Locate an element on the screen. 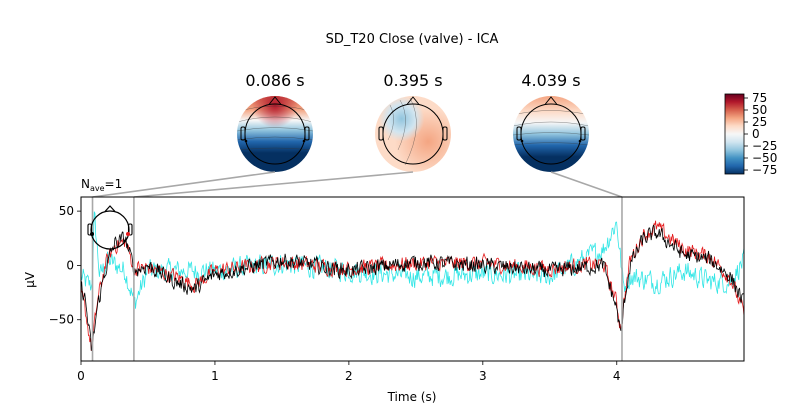 The image size is (800, 420). colorbar-tick-label: 0 is located at coordinates (756, 134).